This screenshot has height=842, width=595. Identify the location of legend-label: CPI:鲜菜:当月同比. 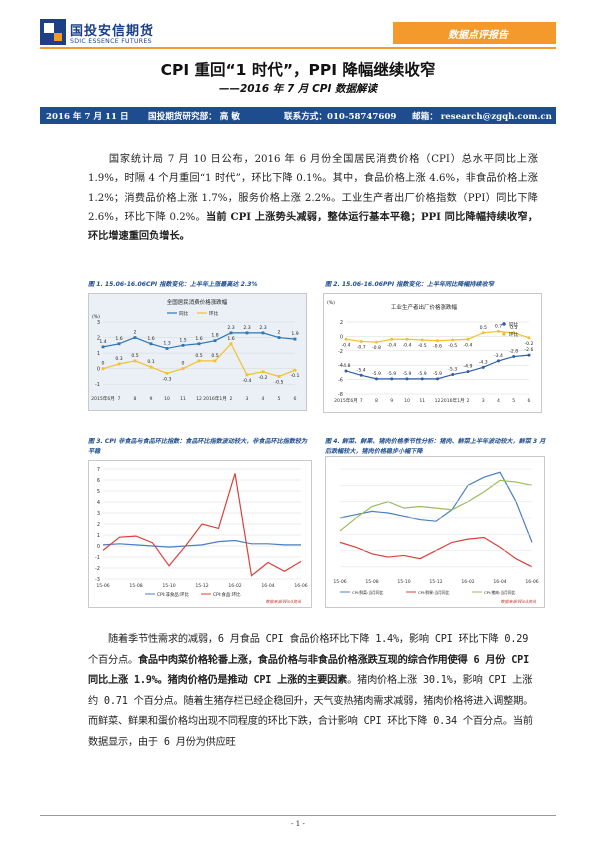
(368, 592).